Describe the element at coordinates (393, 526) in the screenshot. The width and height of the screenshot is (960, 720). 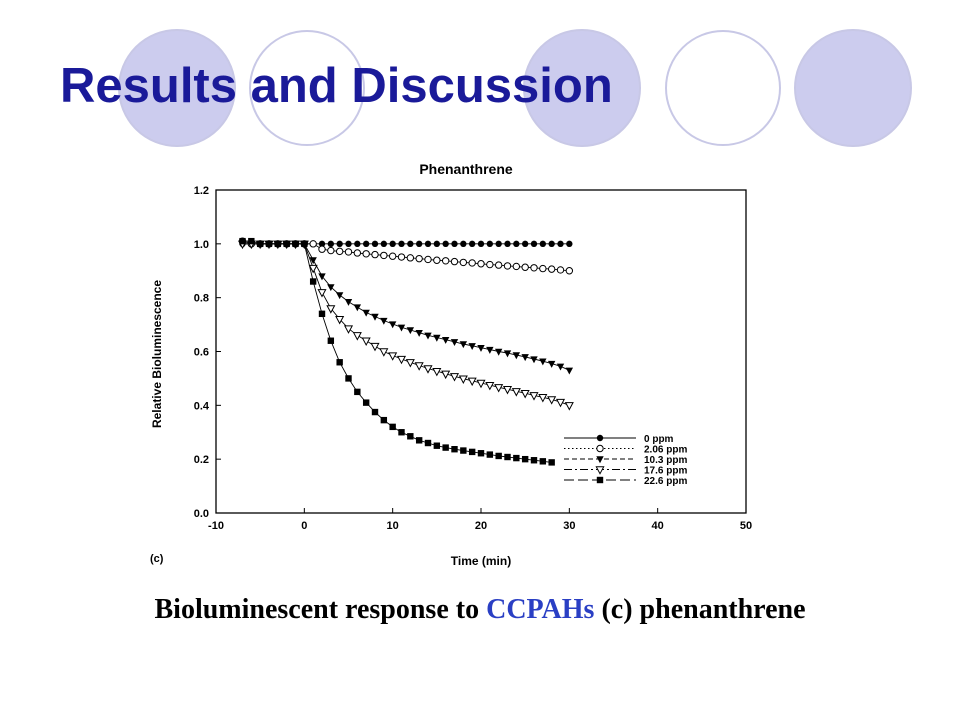
I see `x-tick-label: 10` at that location.